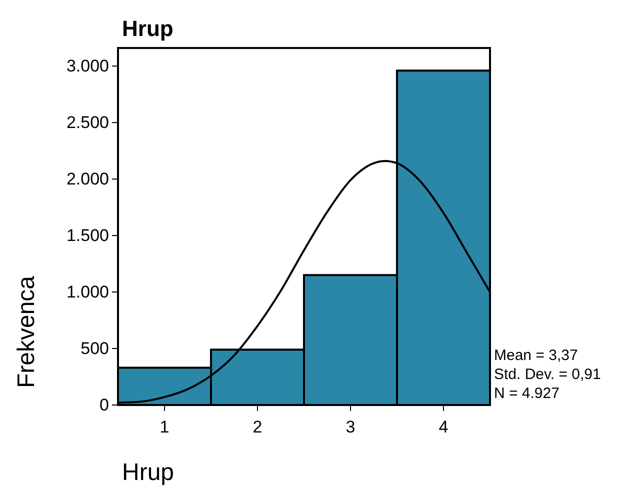  I want to click on y-tick-label: 2.000, so click(87, 178).